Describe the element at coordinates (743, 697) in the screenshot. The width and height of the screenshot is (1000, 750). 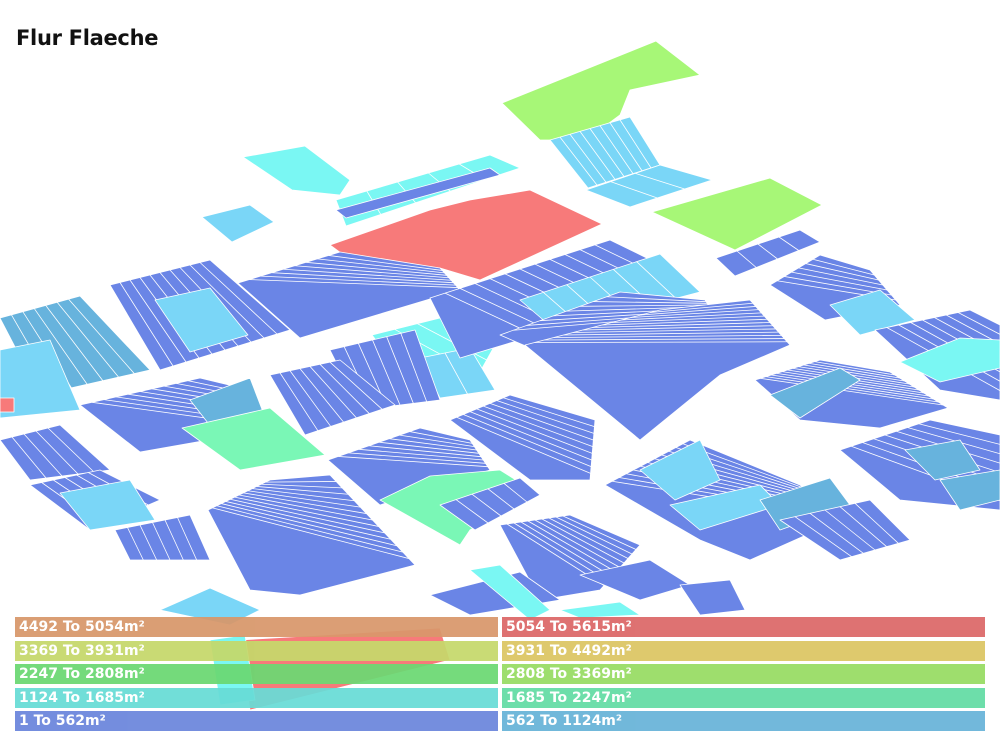
I see `legend-item: 1685 To 2247m²` at that location.